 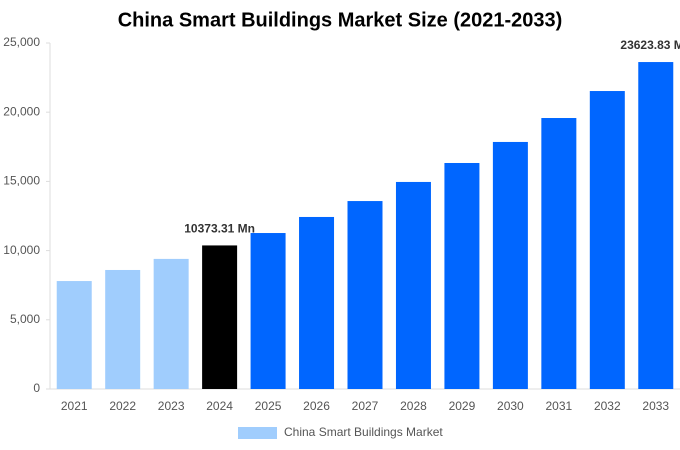 I want to click on y-tick-label: 5,000, so click(x=25, y=319).